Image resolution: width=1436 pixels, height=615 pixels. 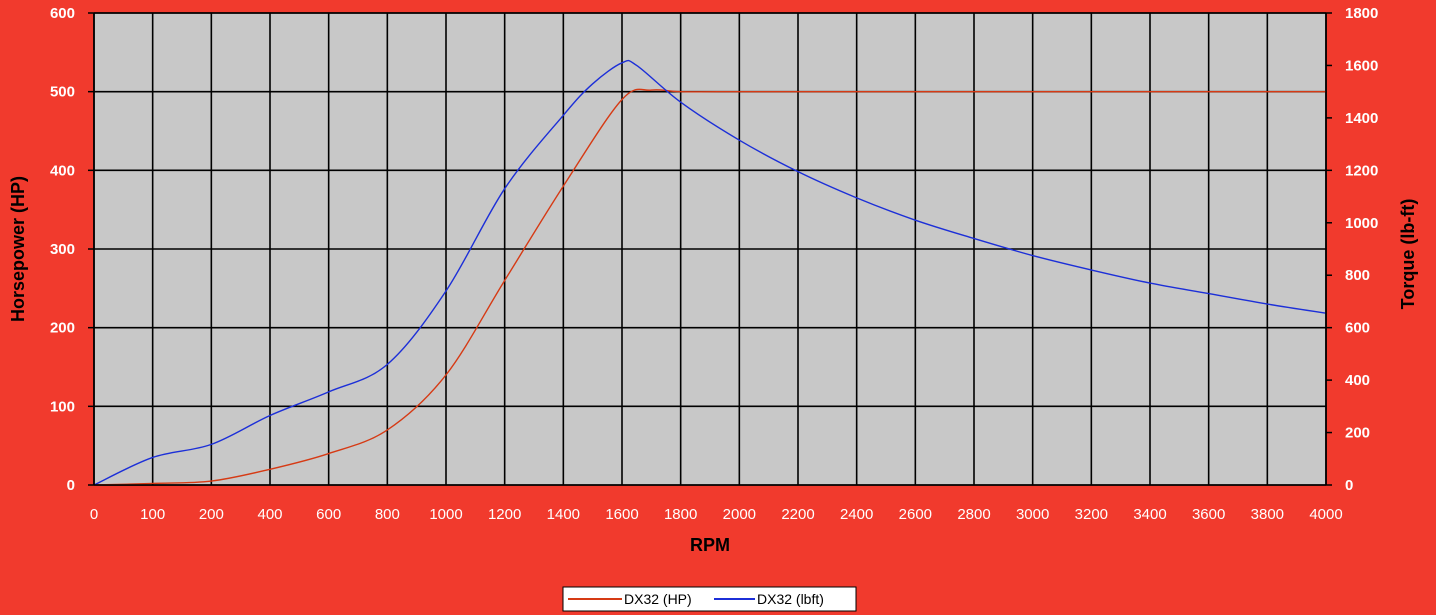 I want to click on x-tick-label: 3600, so click(x=1208, y=514).